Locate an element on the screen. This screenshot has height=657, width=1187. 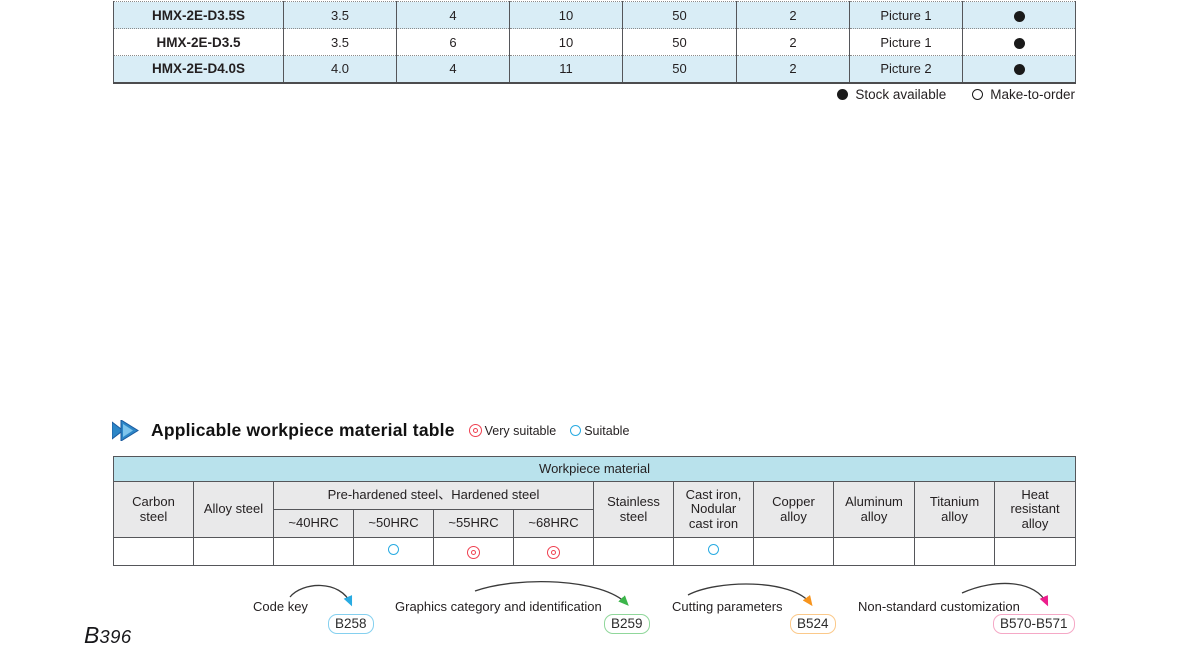
material-table-title: Workpiece material is located at coordinates (594, 469).